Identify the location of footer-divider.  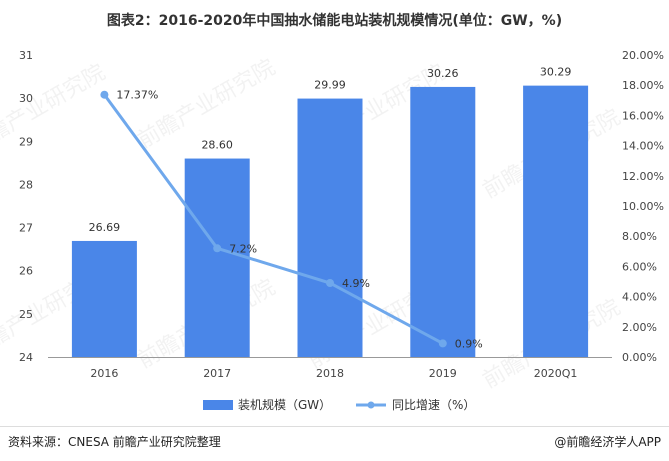
(334, 426).